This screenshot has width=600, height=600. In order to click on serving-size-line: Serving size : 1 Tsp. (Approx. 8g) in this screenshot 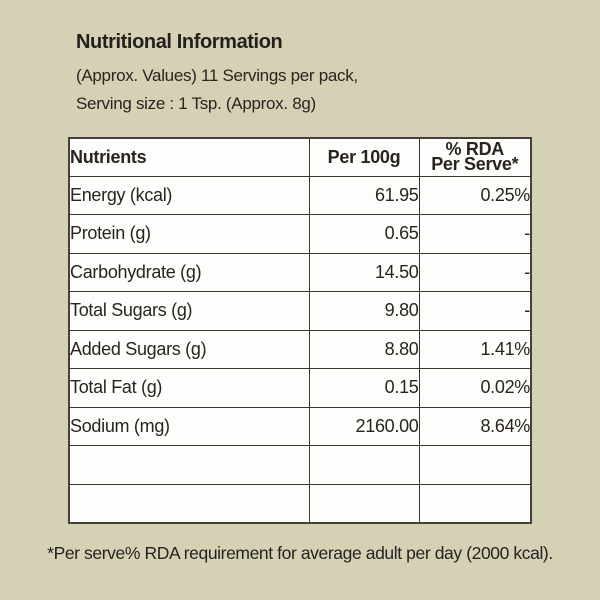, I will do `click(196, 103)`.